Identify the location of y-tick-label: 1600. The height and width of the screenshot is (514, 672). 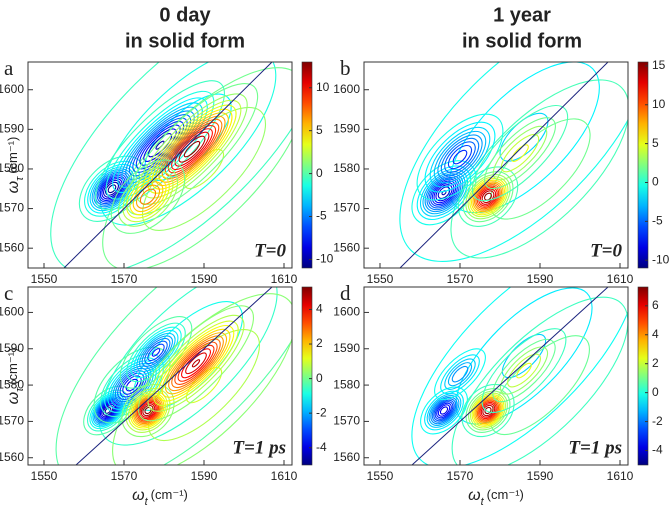
(12, 312).